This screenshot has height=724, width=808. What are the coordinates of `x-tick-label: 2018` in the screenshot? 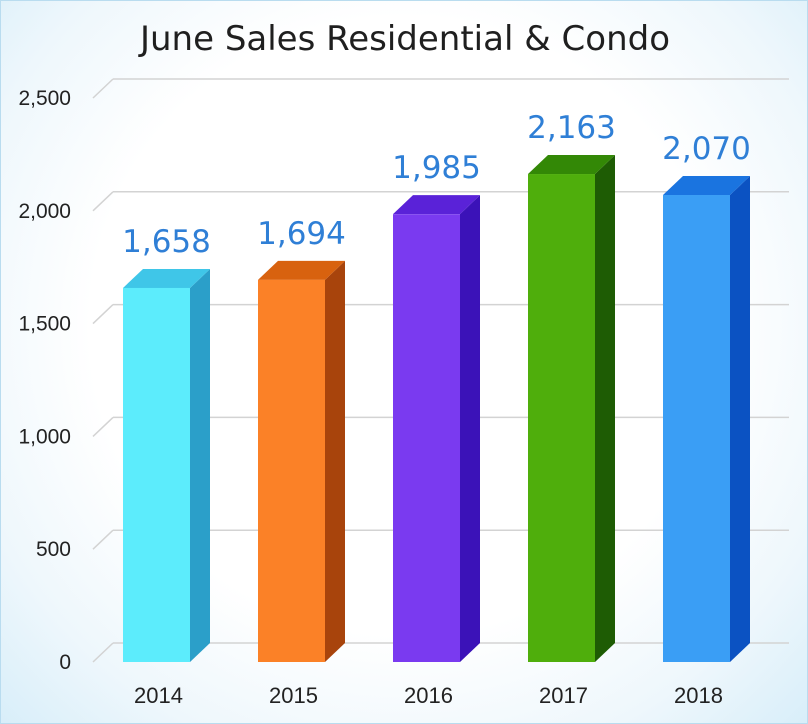 It's located at (698, 695).